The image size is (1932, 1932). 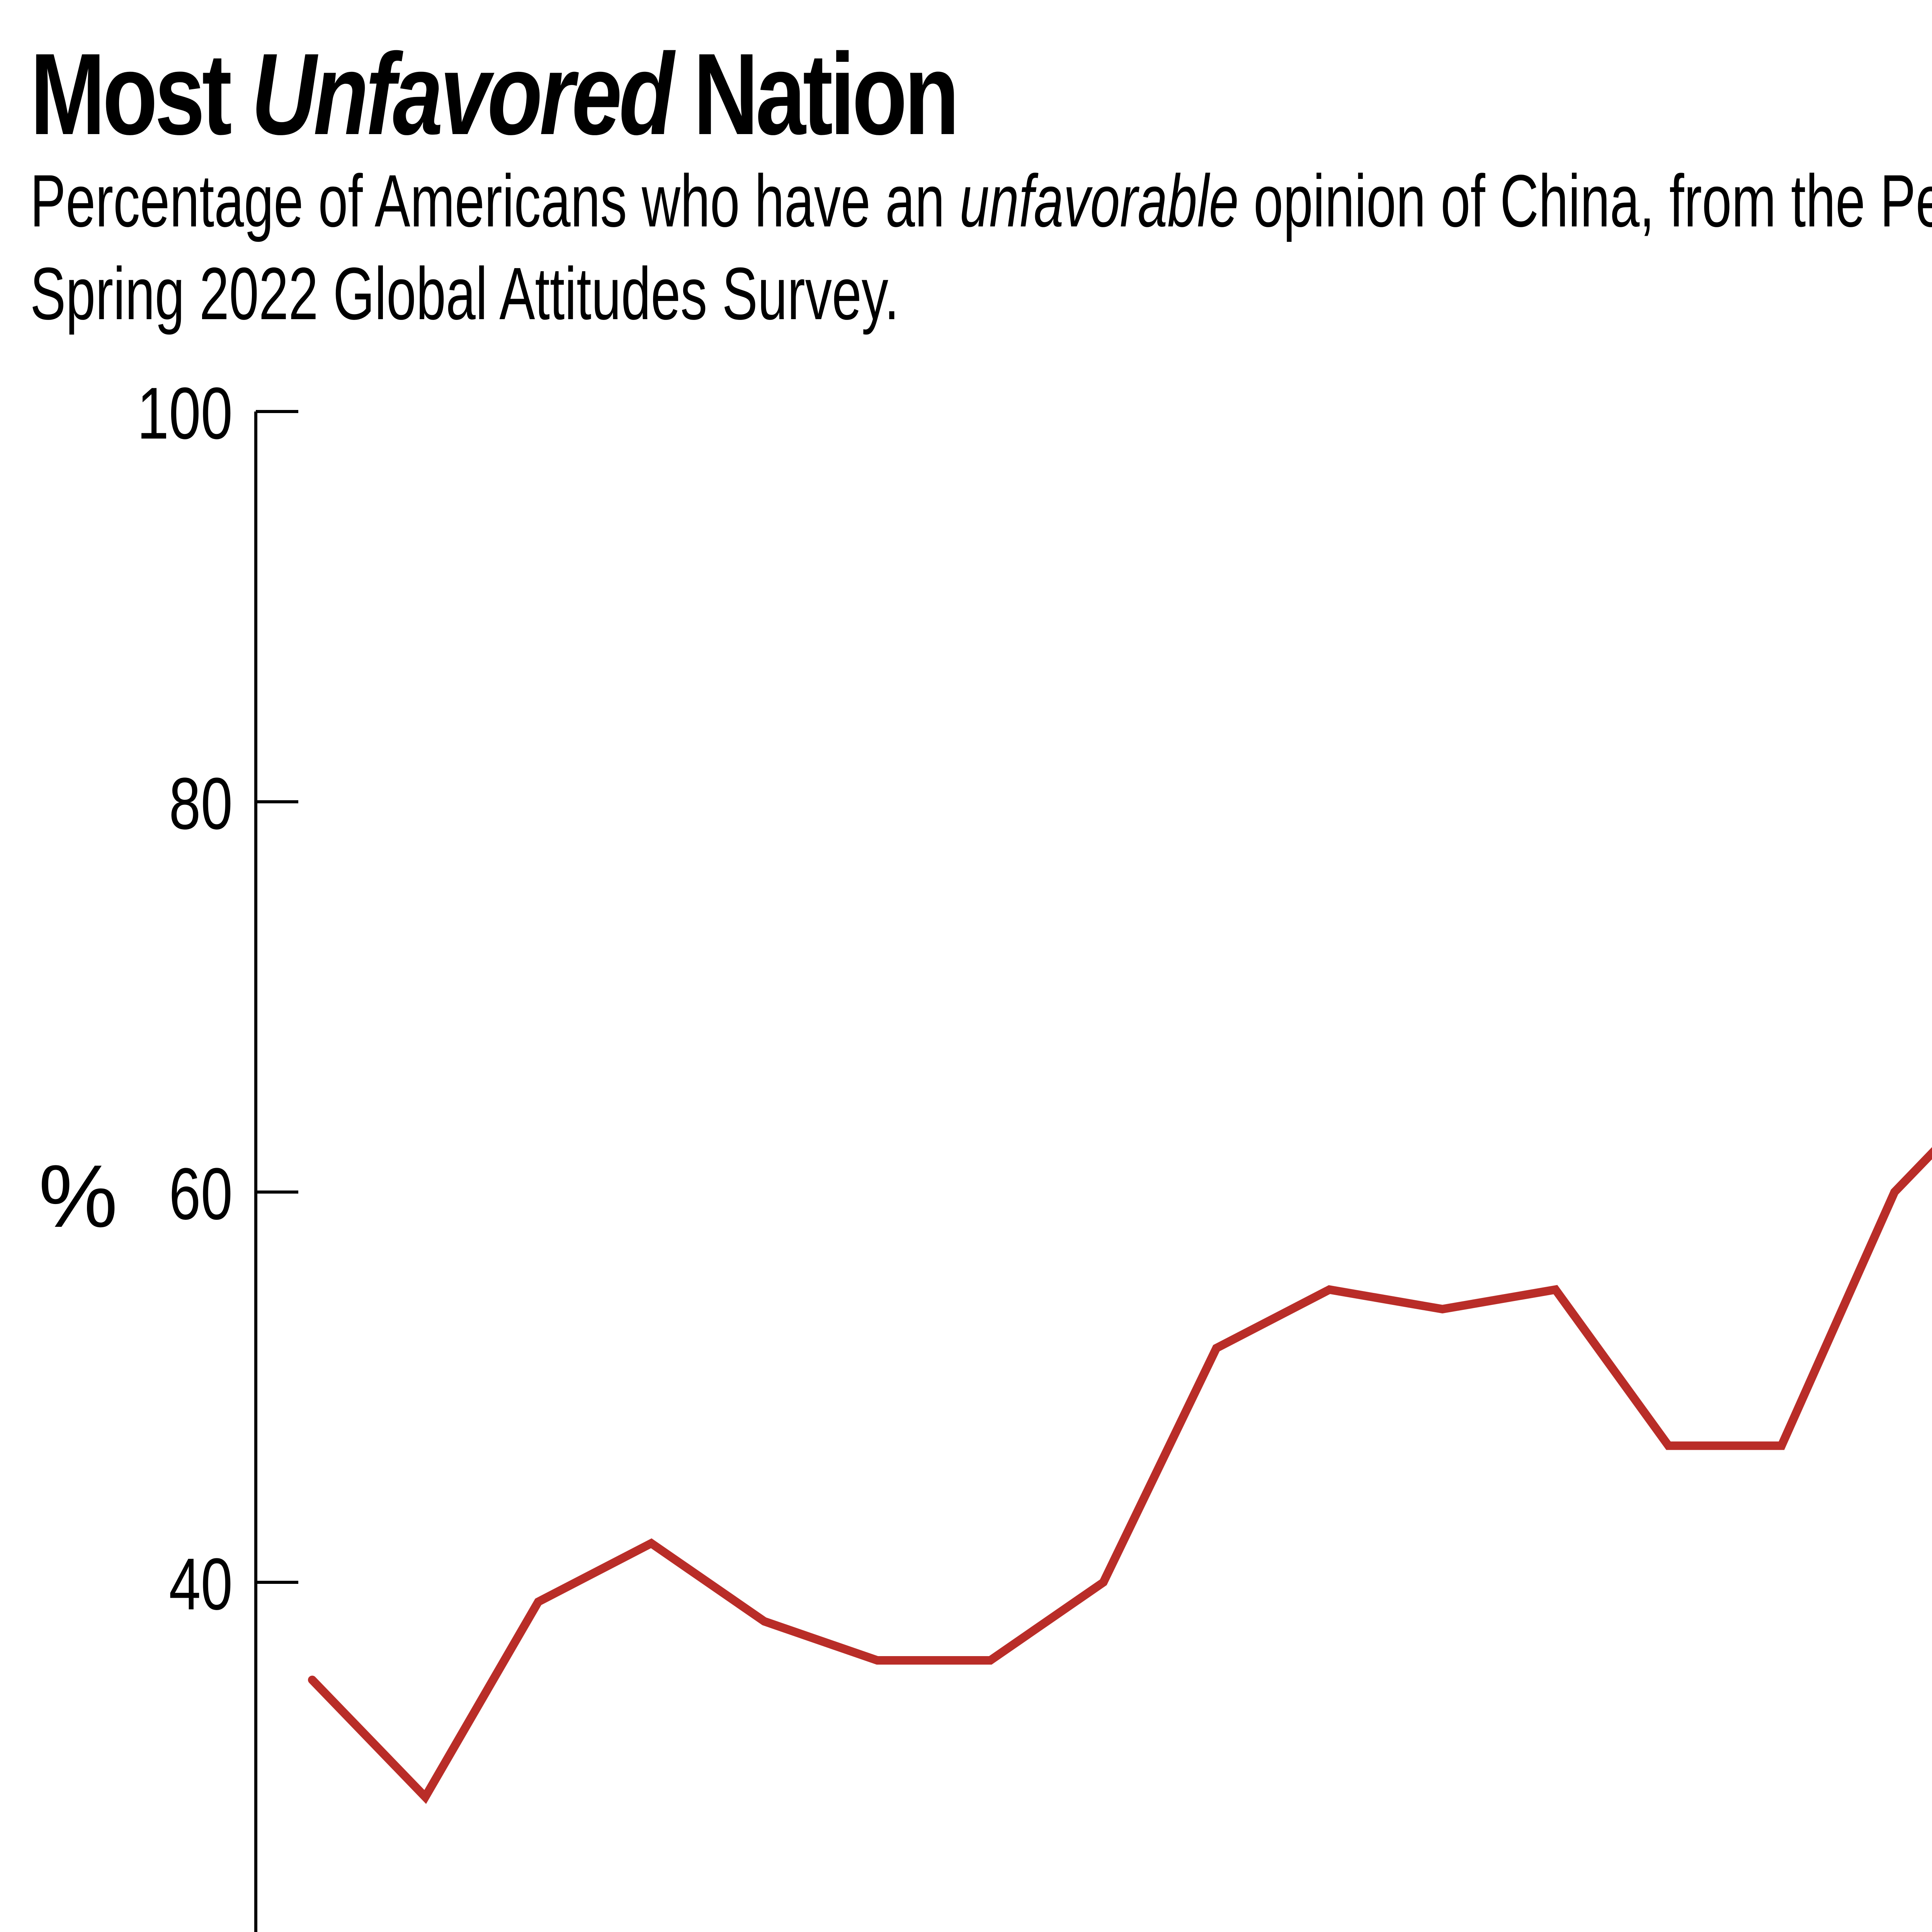 I want to click on chart-title: Most Unfavored Nation, so click(x=495, y=94).